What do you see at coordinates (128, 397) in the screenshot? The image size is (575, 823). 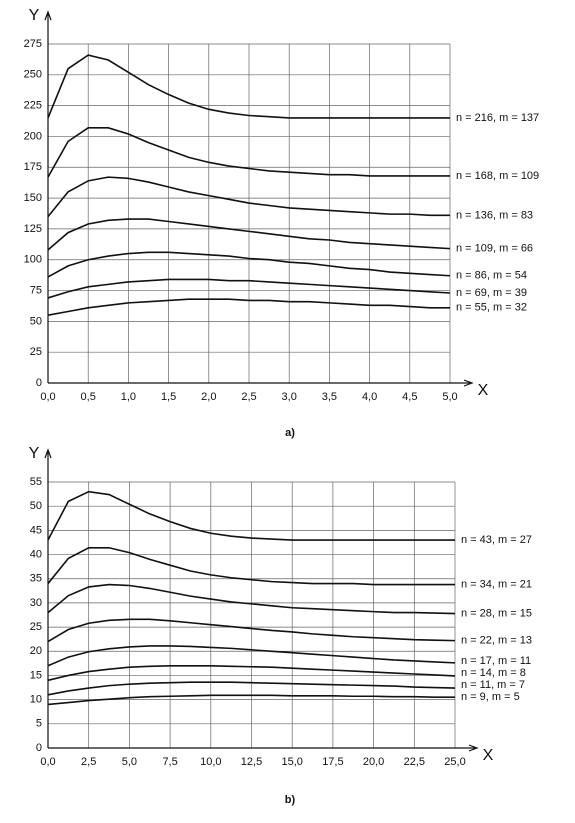 I see `x-tick-label: 1,0` at bounding box center [128, 397].